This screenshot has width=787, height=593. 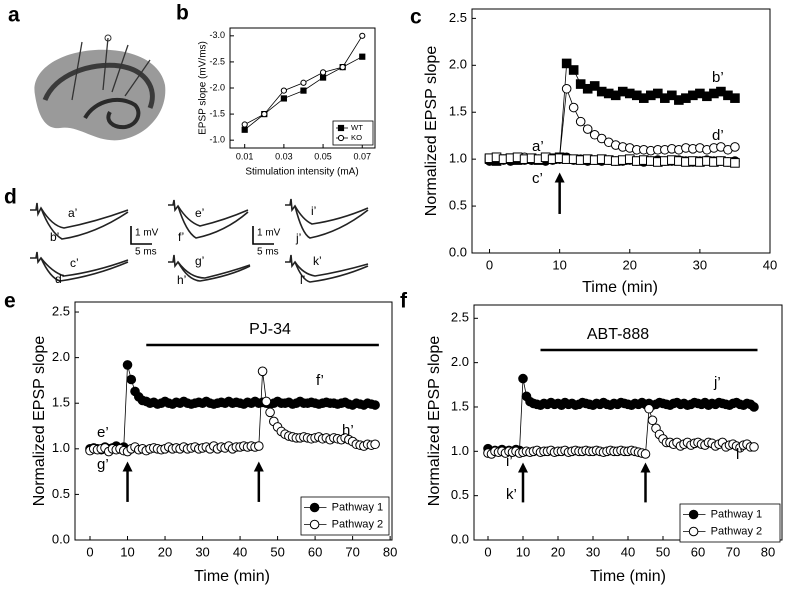 I want to click on trace-label: a’, so click(x=72, y=213).